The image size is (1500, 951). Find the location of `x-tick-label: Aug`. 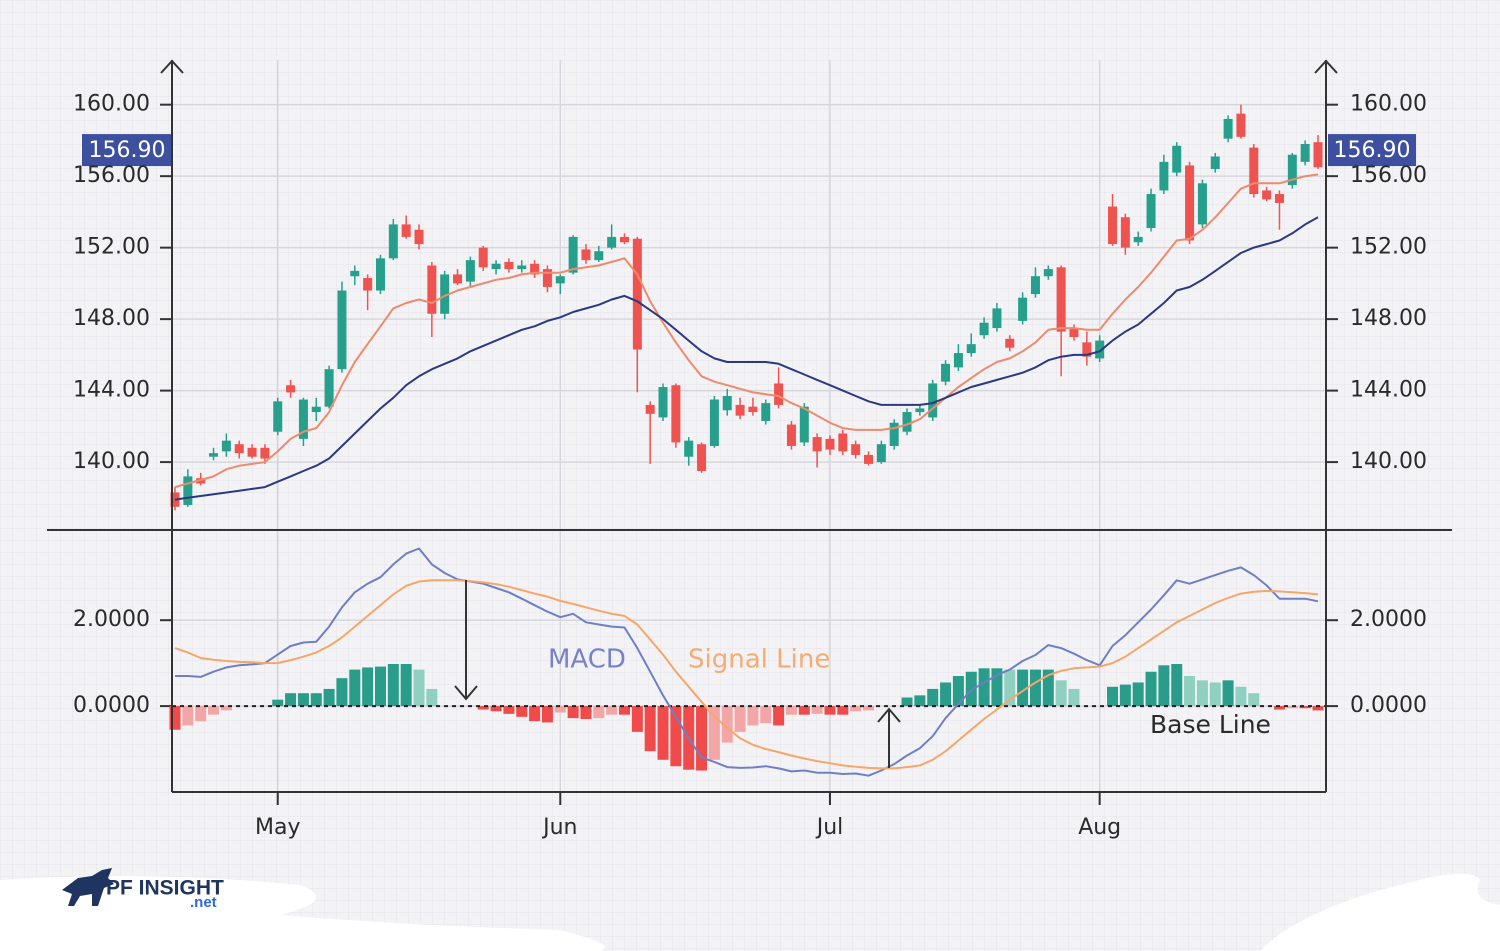

x-tick-label: Aug is located at coordinates (1099, 827).